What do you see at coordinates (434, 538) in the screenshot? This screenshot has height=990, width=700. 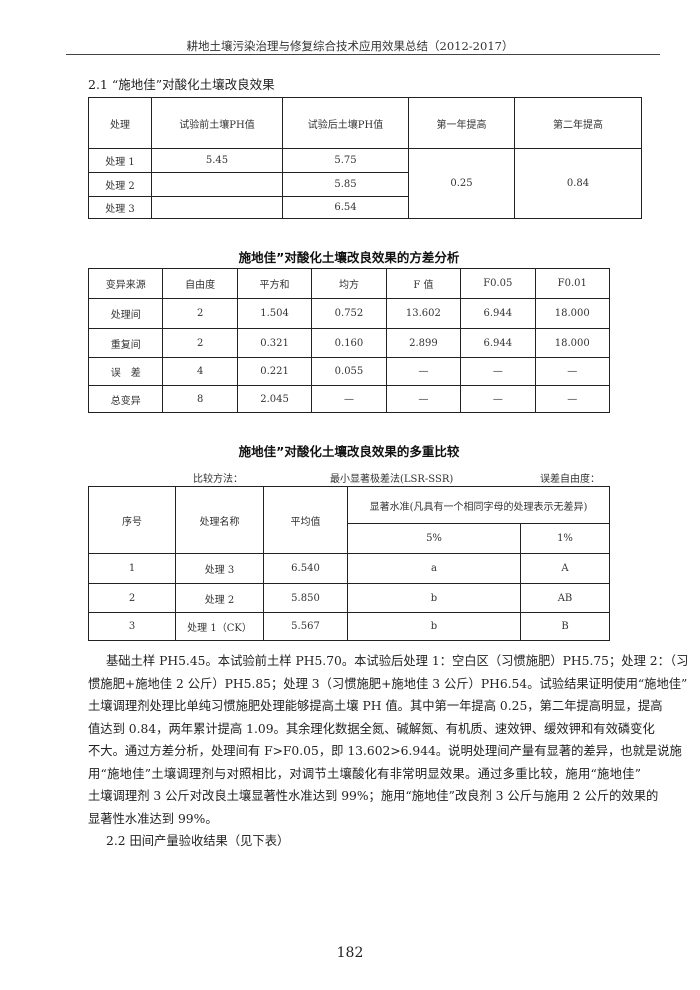 I see `table-header: 5%` at bounding box center [434, 538].